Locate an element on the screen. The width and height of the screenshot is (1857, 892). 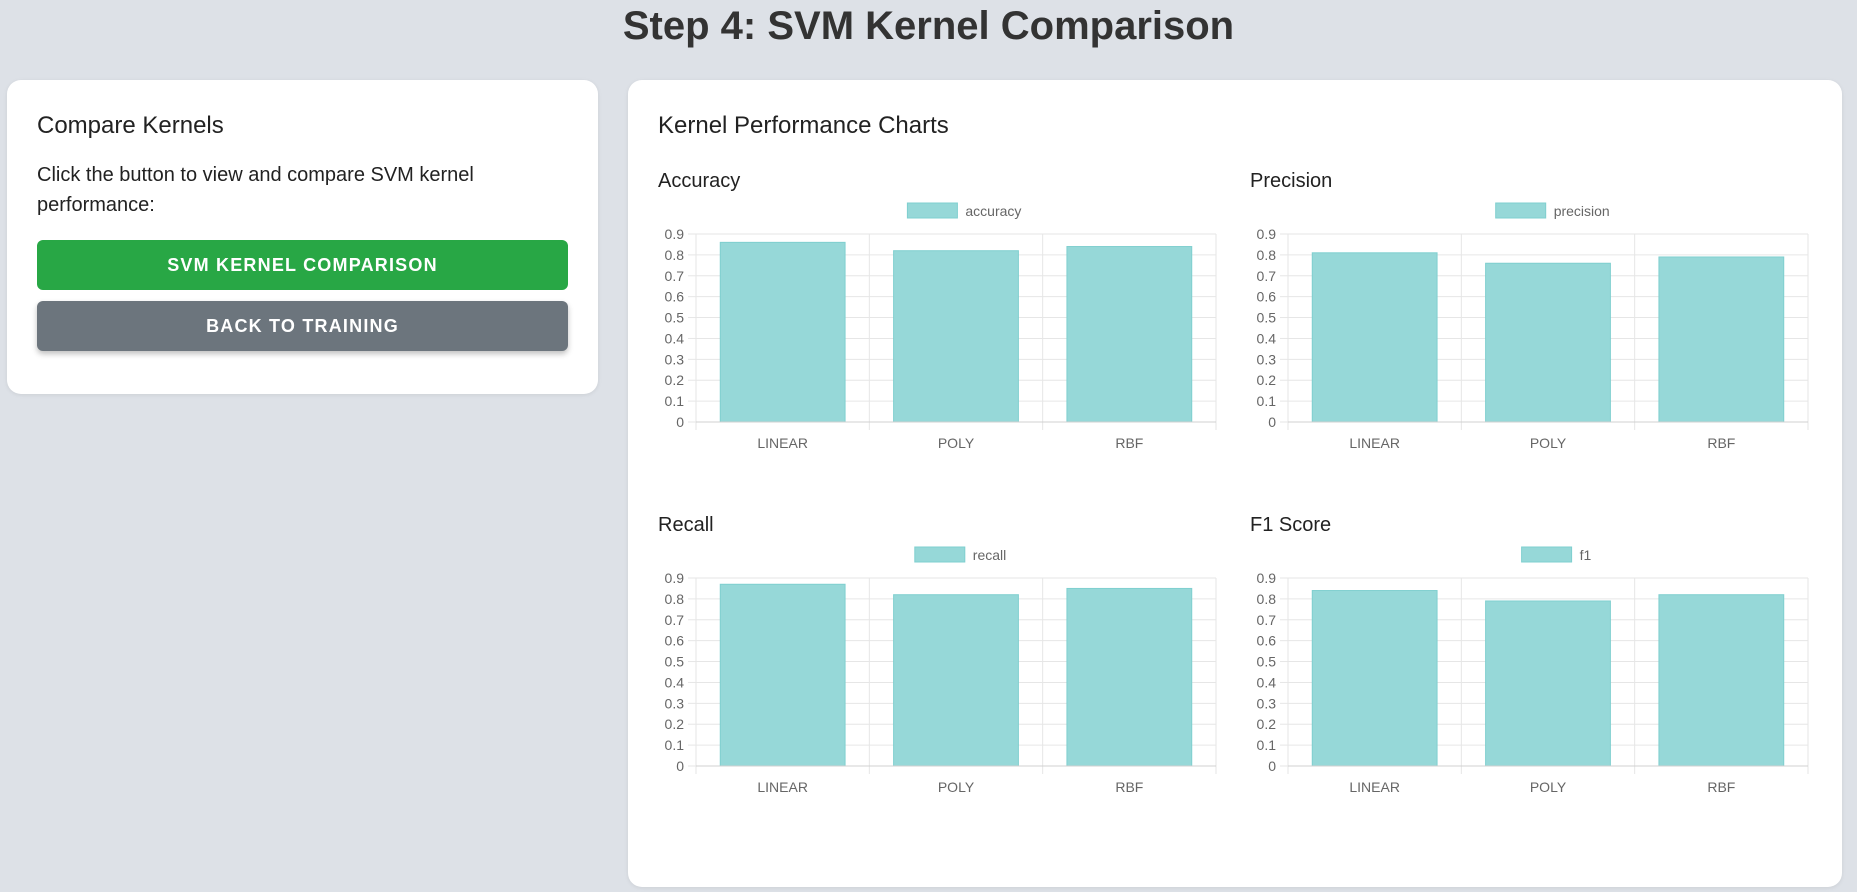
chart-title: Precision is located at coordinates (1291, 181).